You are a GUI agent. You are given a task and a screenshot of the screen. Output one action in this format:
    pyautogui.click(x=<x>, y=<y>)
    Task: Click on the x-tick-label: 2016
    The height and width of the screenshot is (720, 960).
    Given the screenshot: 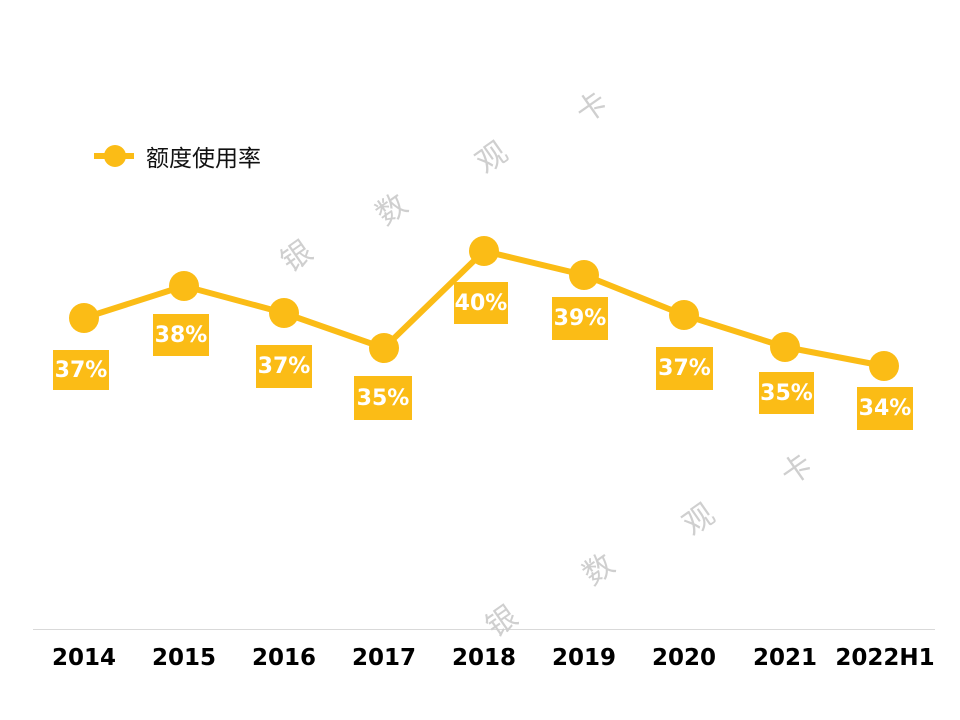 What is the action you would take?
    pyautogui.click(x=283, y=658)
    